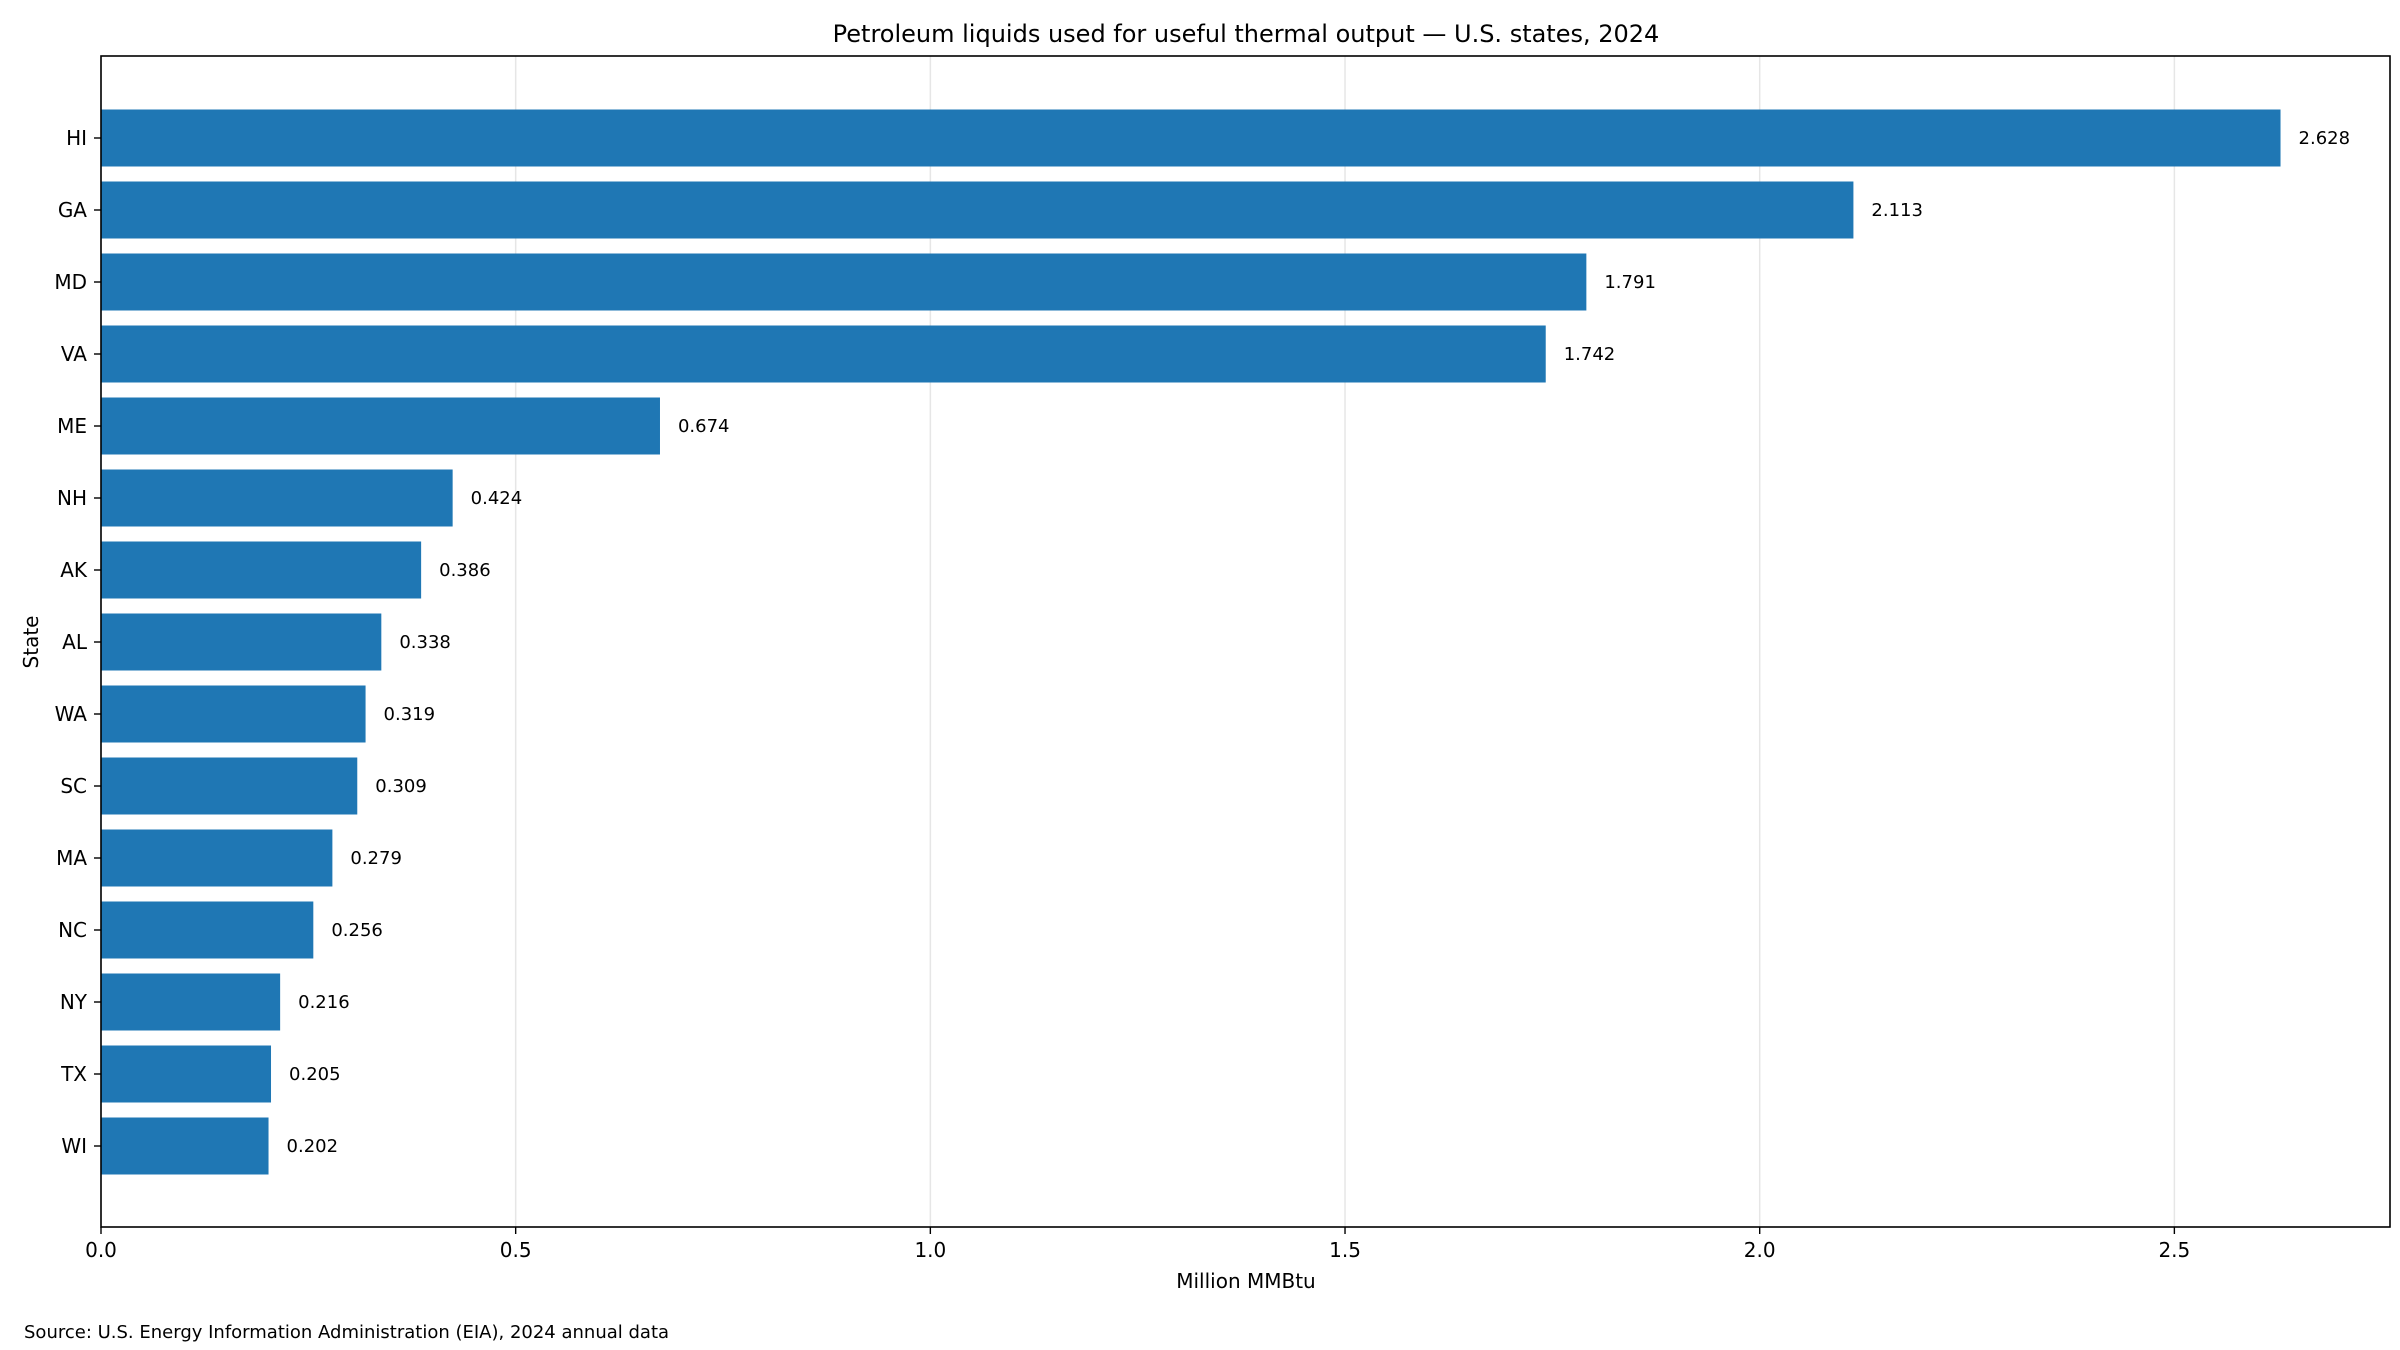  Describe the element at coordinates (376, 858) in the screenshot. I see `data-label-ma: 0.279` at that location.